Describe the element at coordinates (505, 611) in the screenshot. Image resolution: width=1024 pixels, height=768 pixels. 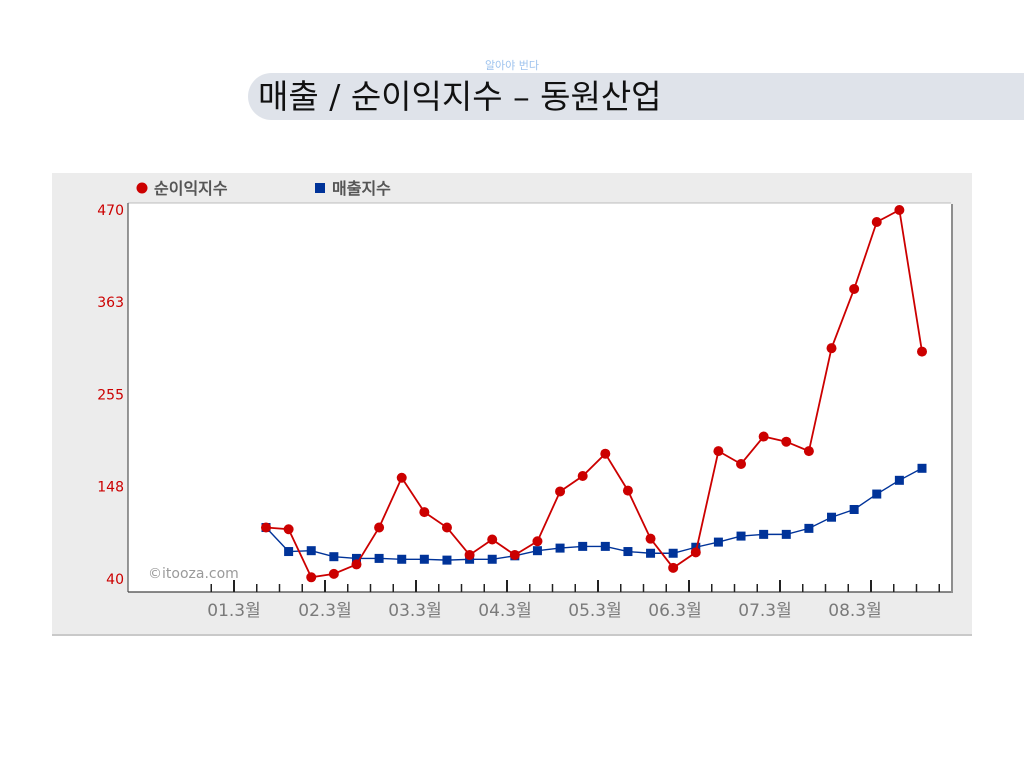
I see `x-tick-label: 04.3월` at that location.